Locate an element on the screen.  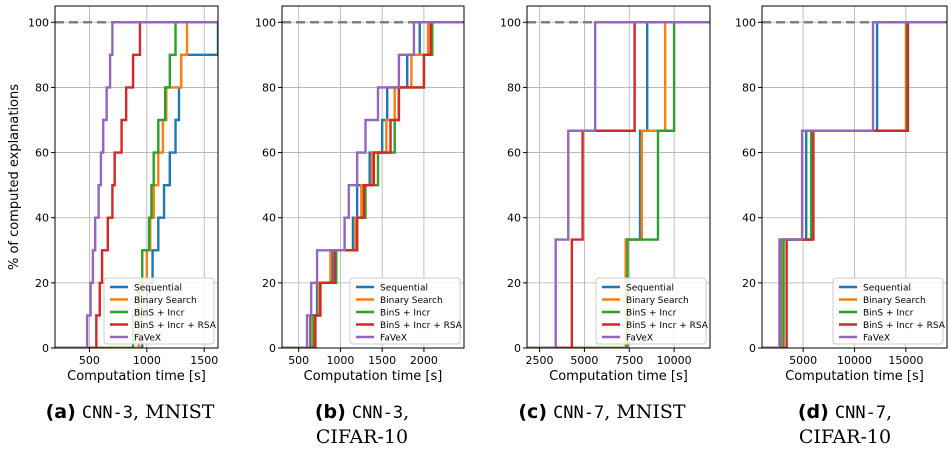
caption-tag: (c) is located at coordinates (533, 412).